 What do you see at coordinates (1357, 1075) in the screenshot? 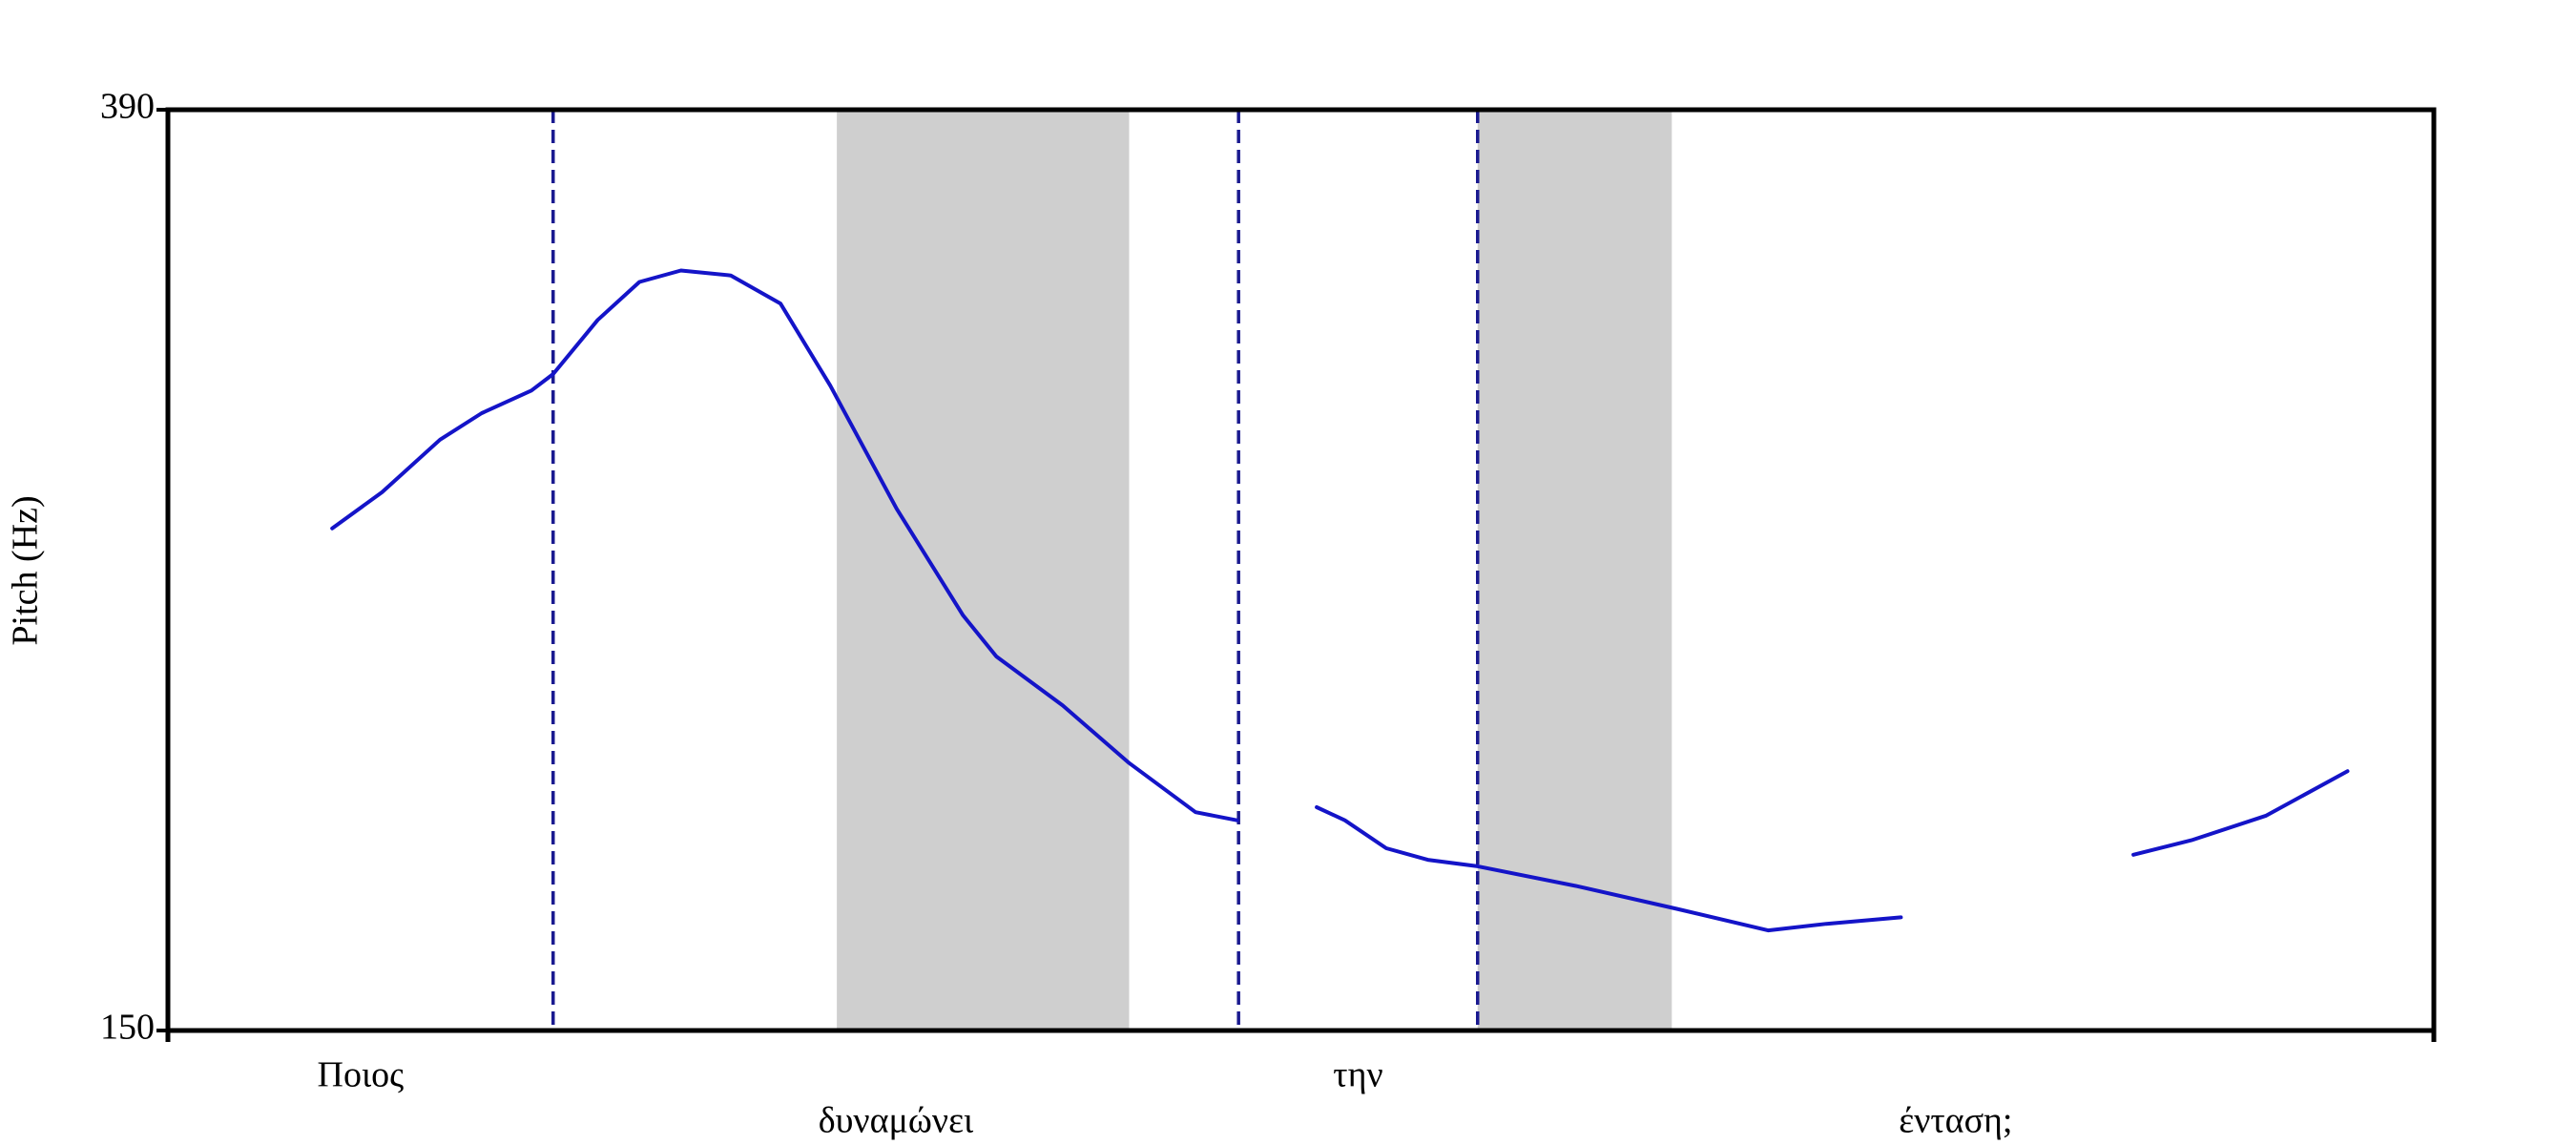
I see `word-label: την` at bounding box center [1357, 1075].